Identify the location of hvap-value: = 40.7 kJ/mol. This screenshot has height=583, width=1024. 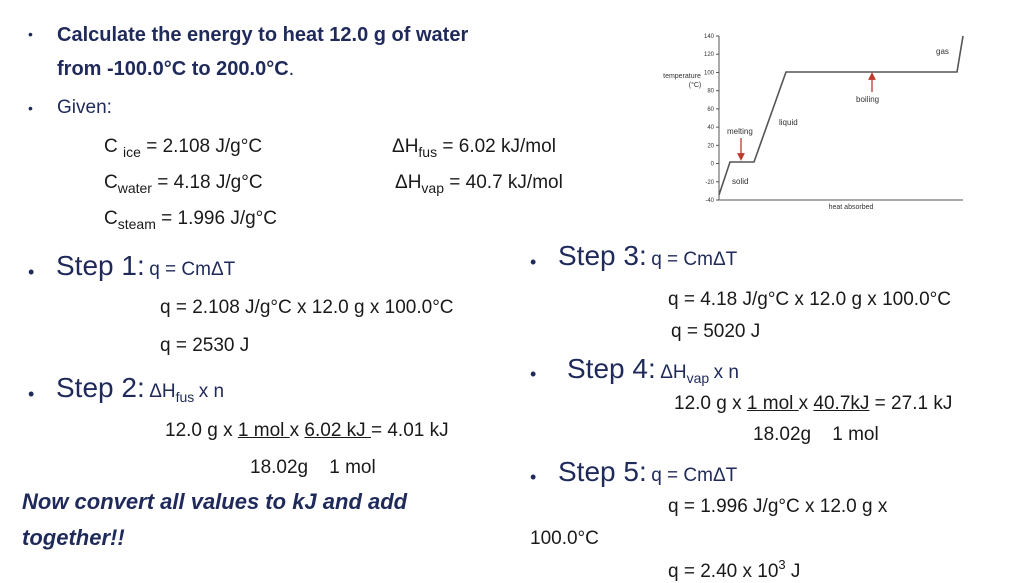
(506, 182).